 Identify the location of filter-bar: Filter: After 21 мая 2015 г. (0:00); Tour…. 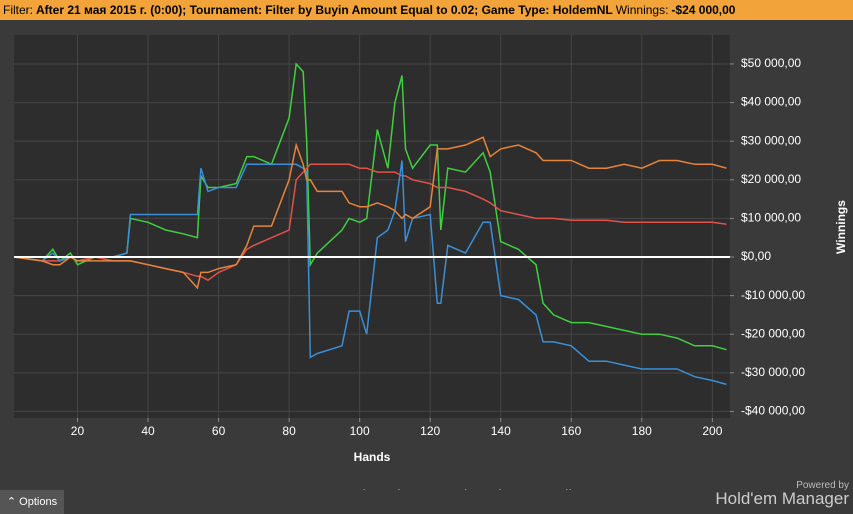
(426, 10).